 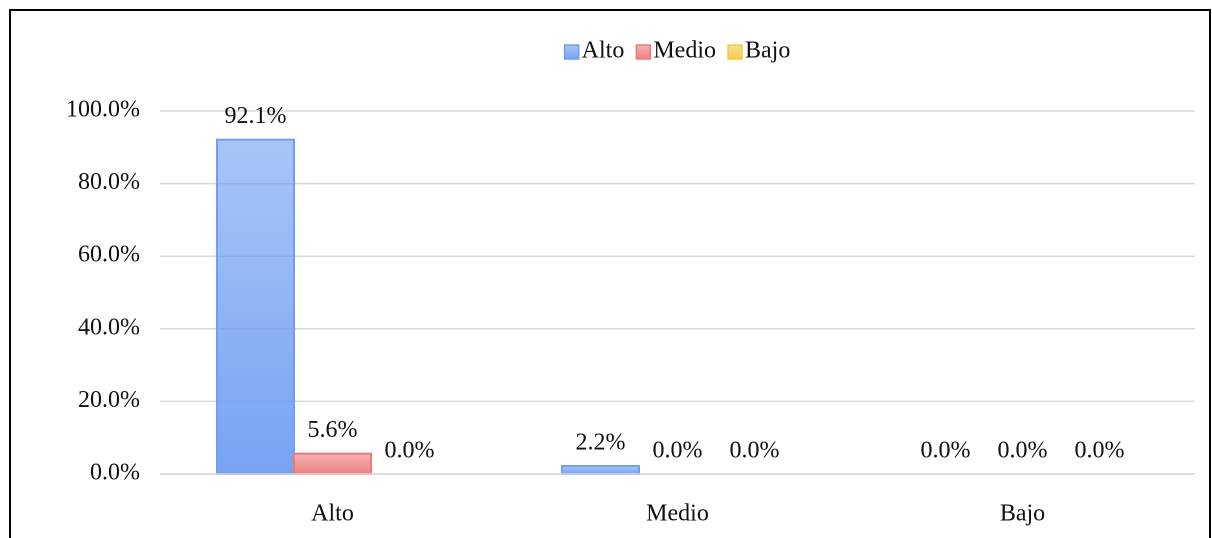 What do you see at coordinates (109, 327) in the screenshot?
I see `y-tick-label: 40.0%` at bounding box center [109, 327].